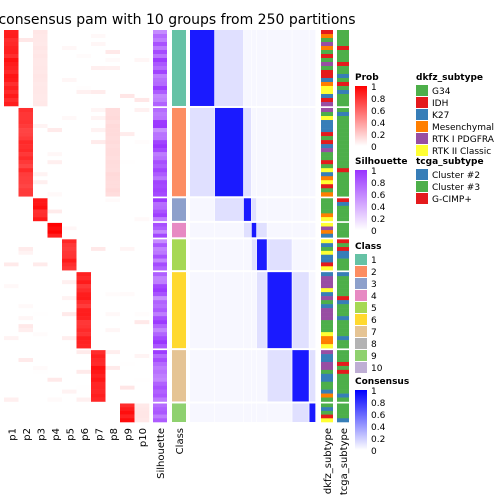  I want to click on annotation-label: Silhouette, so click(161, 453).